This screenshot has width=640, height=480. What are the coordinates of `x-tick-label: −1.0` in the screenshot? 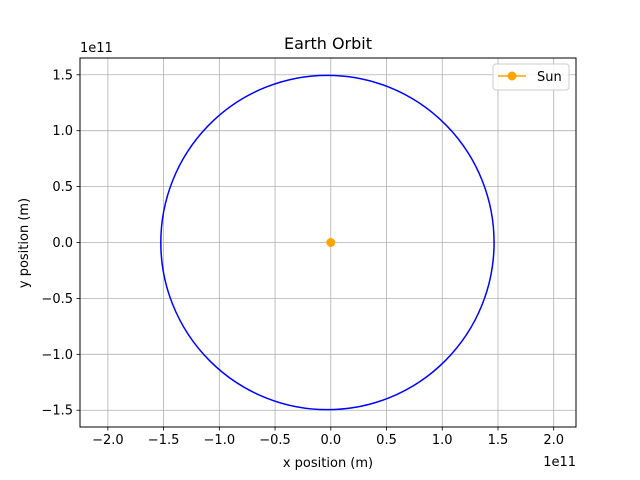 It's located at (220, 440).